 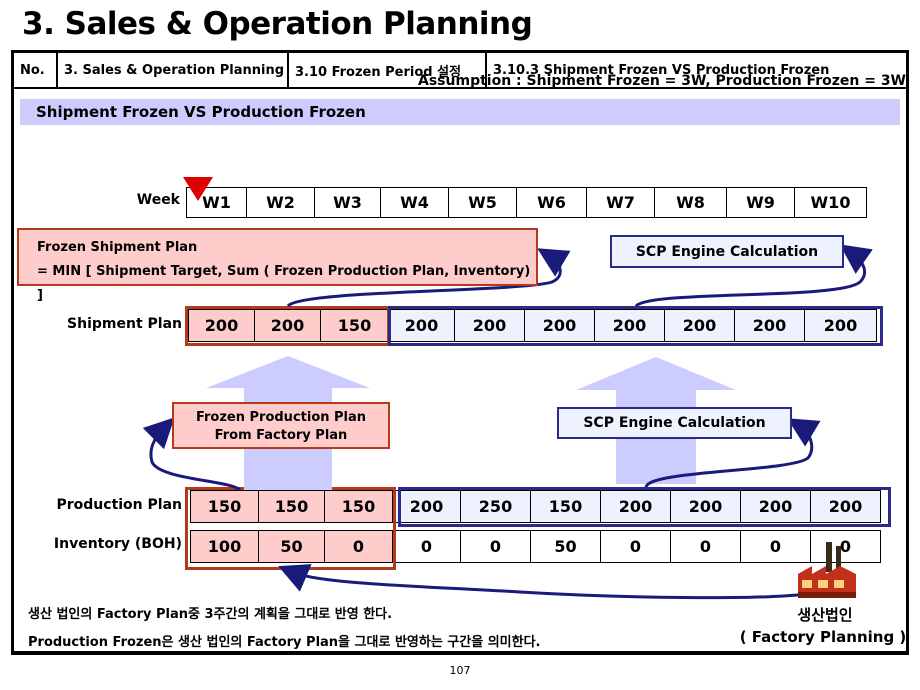 I want to click on production-cell: 250, so click(x=496, y=507).